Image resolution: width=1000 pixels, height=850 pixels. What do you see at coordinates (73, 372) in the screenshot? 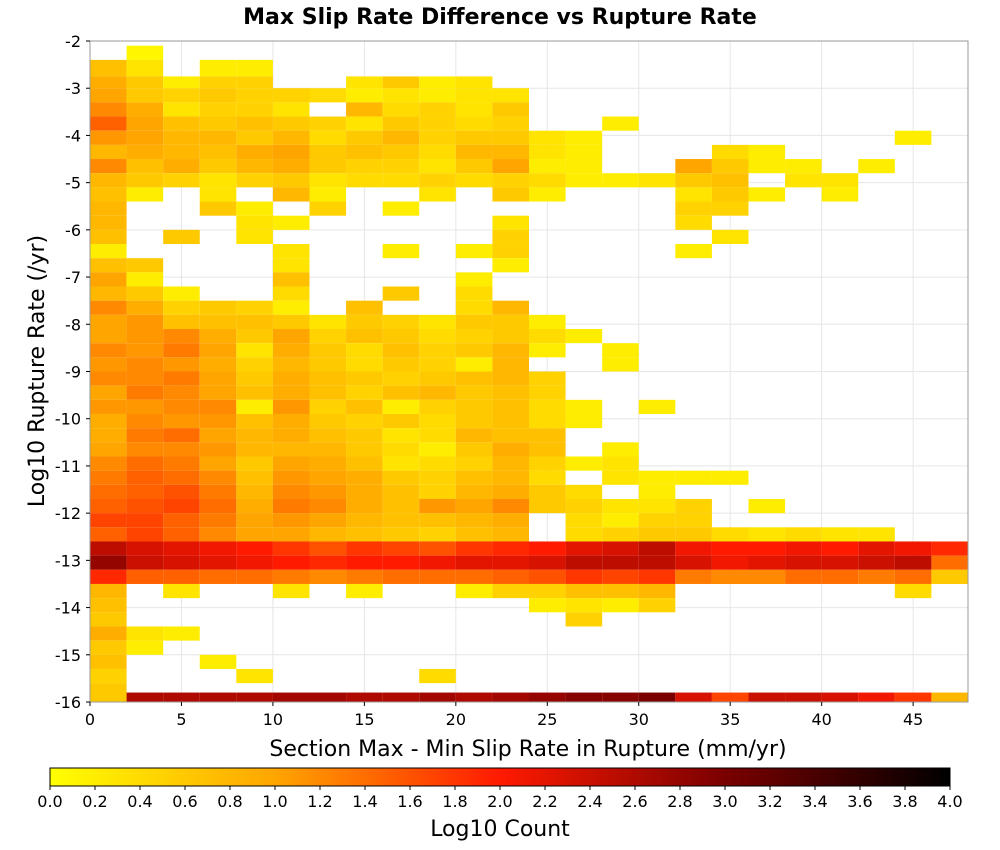
I see `y-tick-label: -9` at bounding box center [73, 372].